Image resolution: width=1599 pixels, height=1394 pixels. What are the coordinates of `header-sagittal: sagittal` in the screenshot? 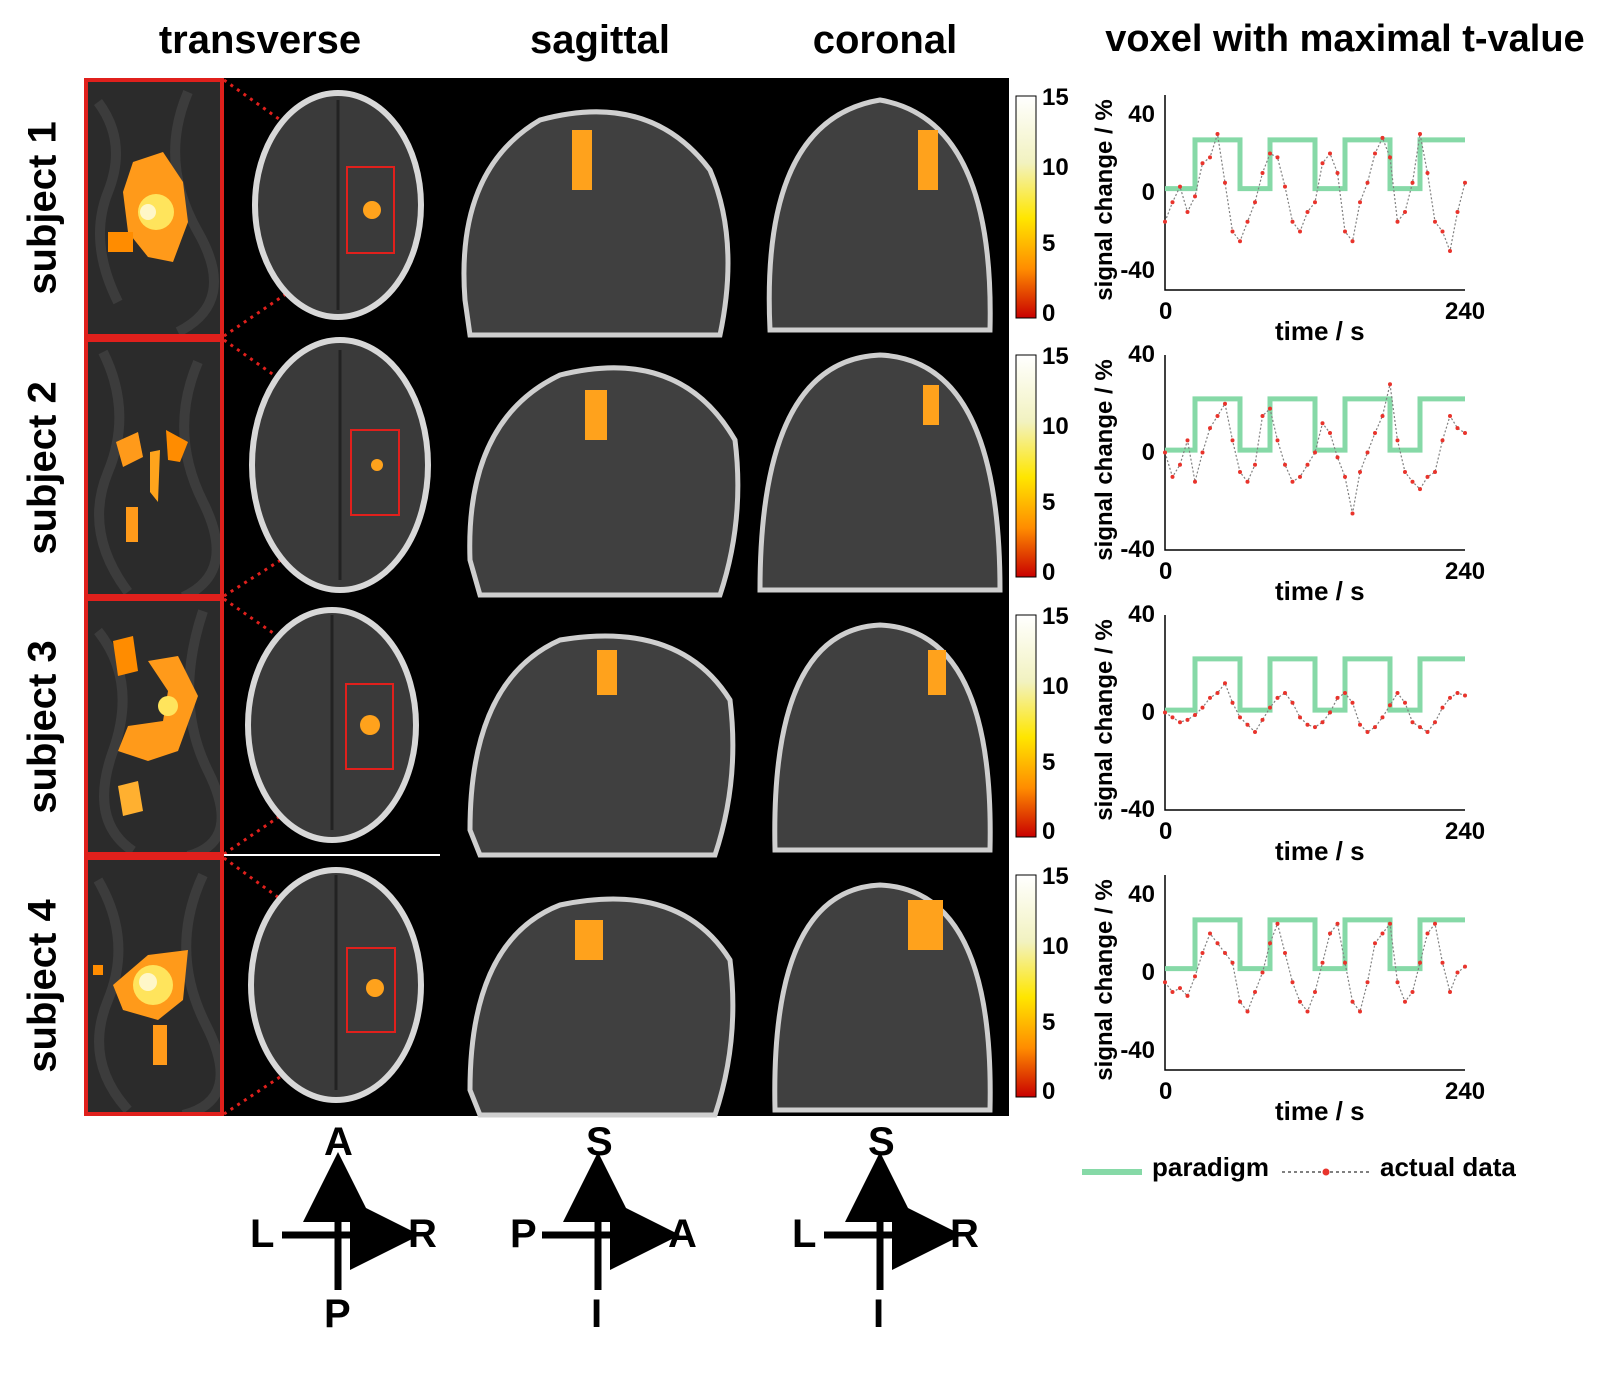 It's located at (600, 40).